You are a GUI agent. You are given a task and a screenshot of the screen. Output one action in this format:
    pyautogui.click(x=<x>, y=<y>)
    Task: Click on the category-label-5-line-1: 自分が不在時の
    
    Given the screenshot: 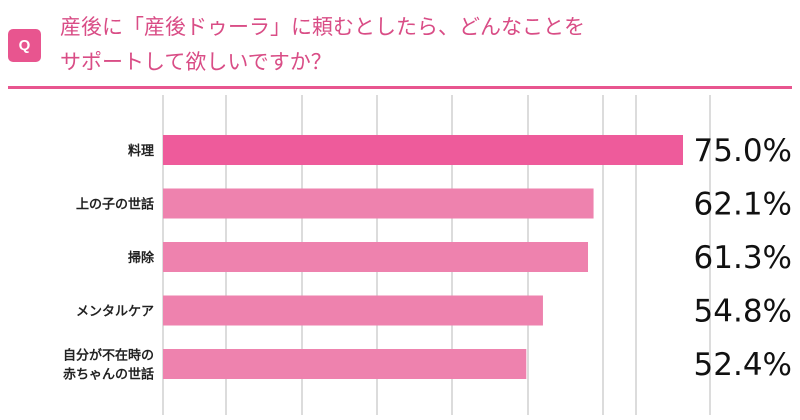 What is the action you would take?
    pyautogui.click(x=108, y=356)
    